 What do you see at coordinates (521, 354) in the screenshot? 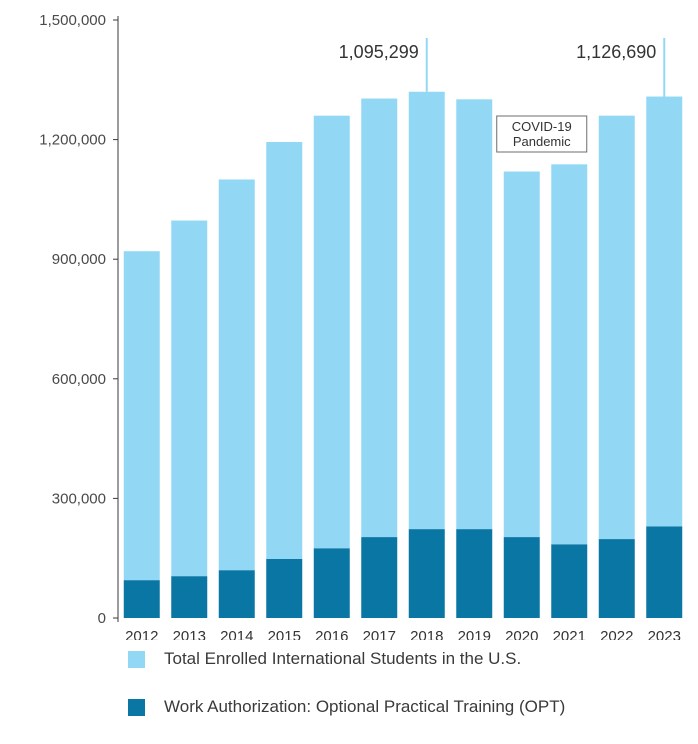
I see `bar-total-2020` at bounding box center [521, 354].